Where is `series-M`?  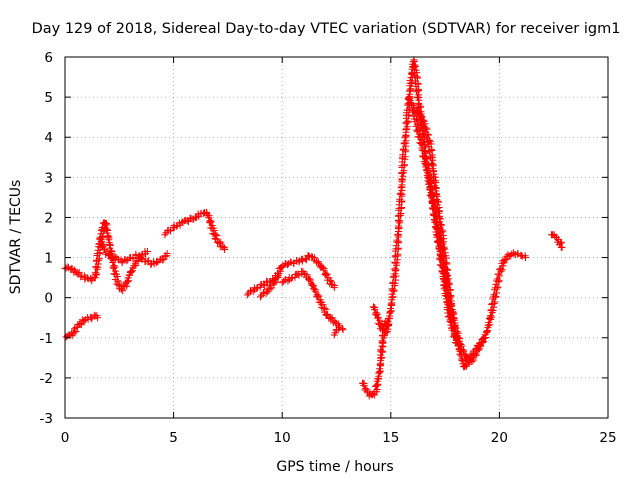
series-M is located at coordinates (557, 240).